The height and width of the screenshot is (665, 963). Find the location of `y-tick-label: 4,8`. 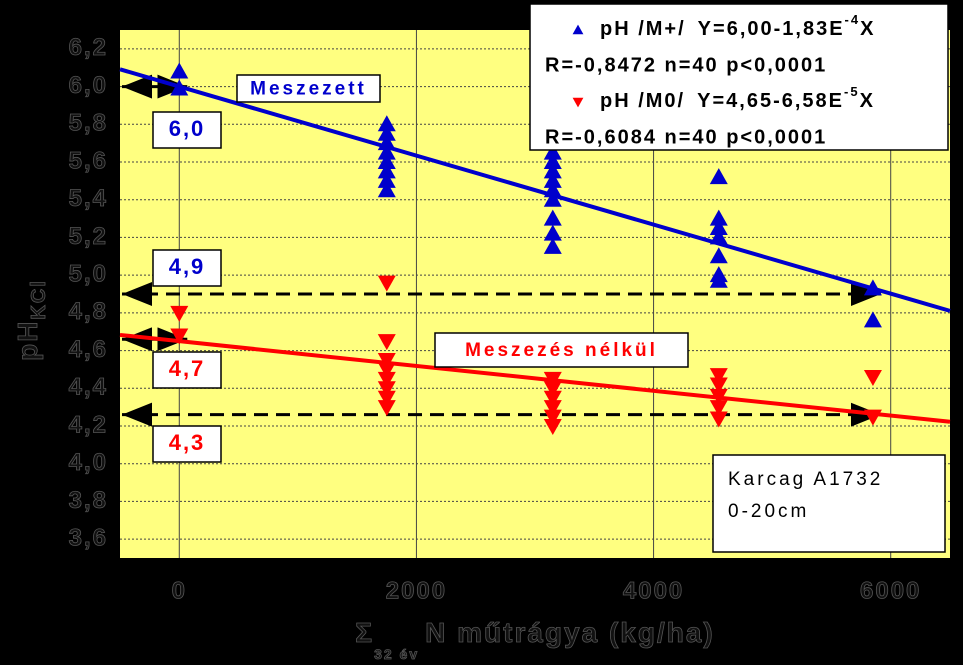

y-tick-label: 4,8 is located at coordinates (88, 311).